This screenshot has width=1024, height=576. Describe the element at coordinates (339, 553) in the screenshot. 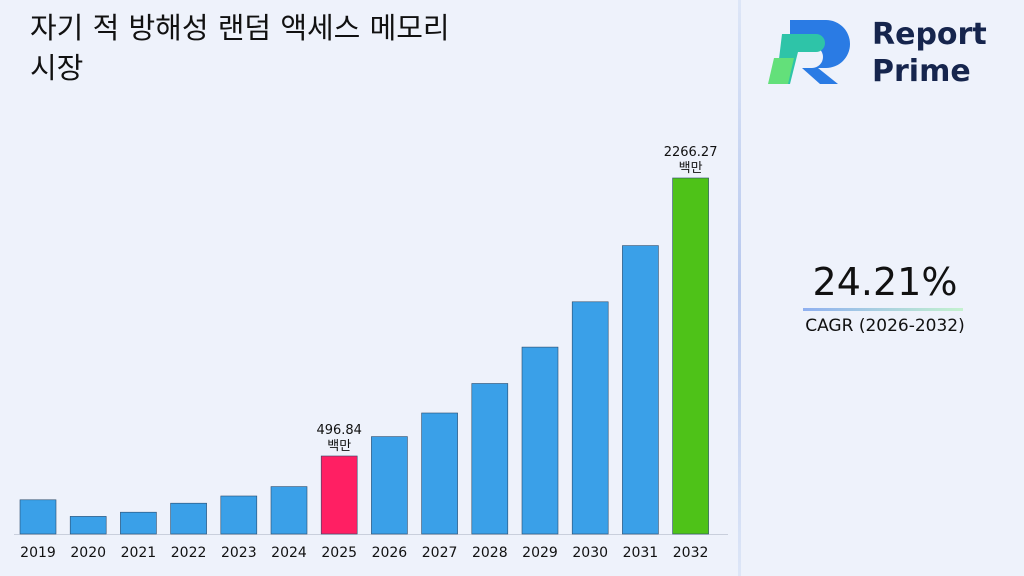

I see `x-tick-label: 2025` at that location.